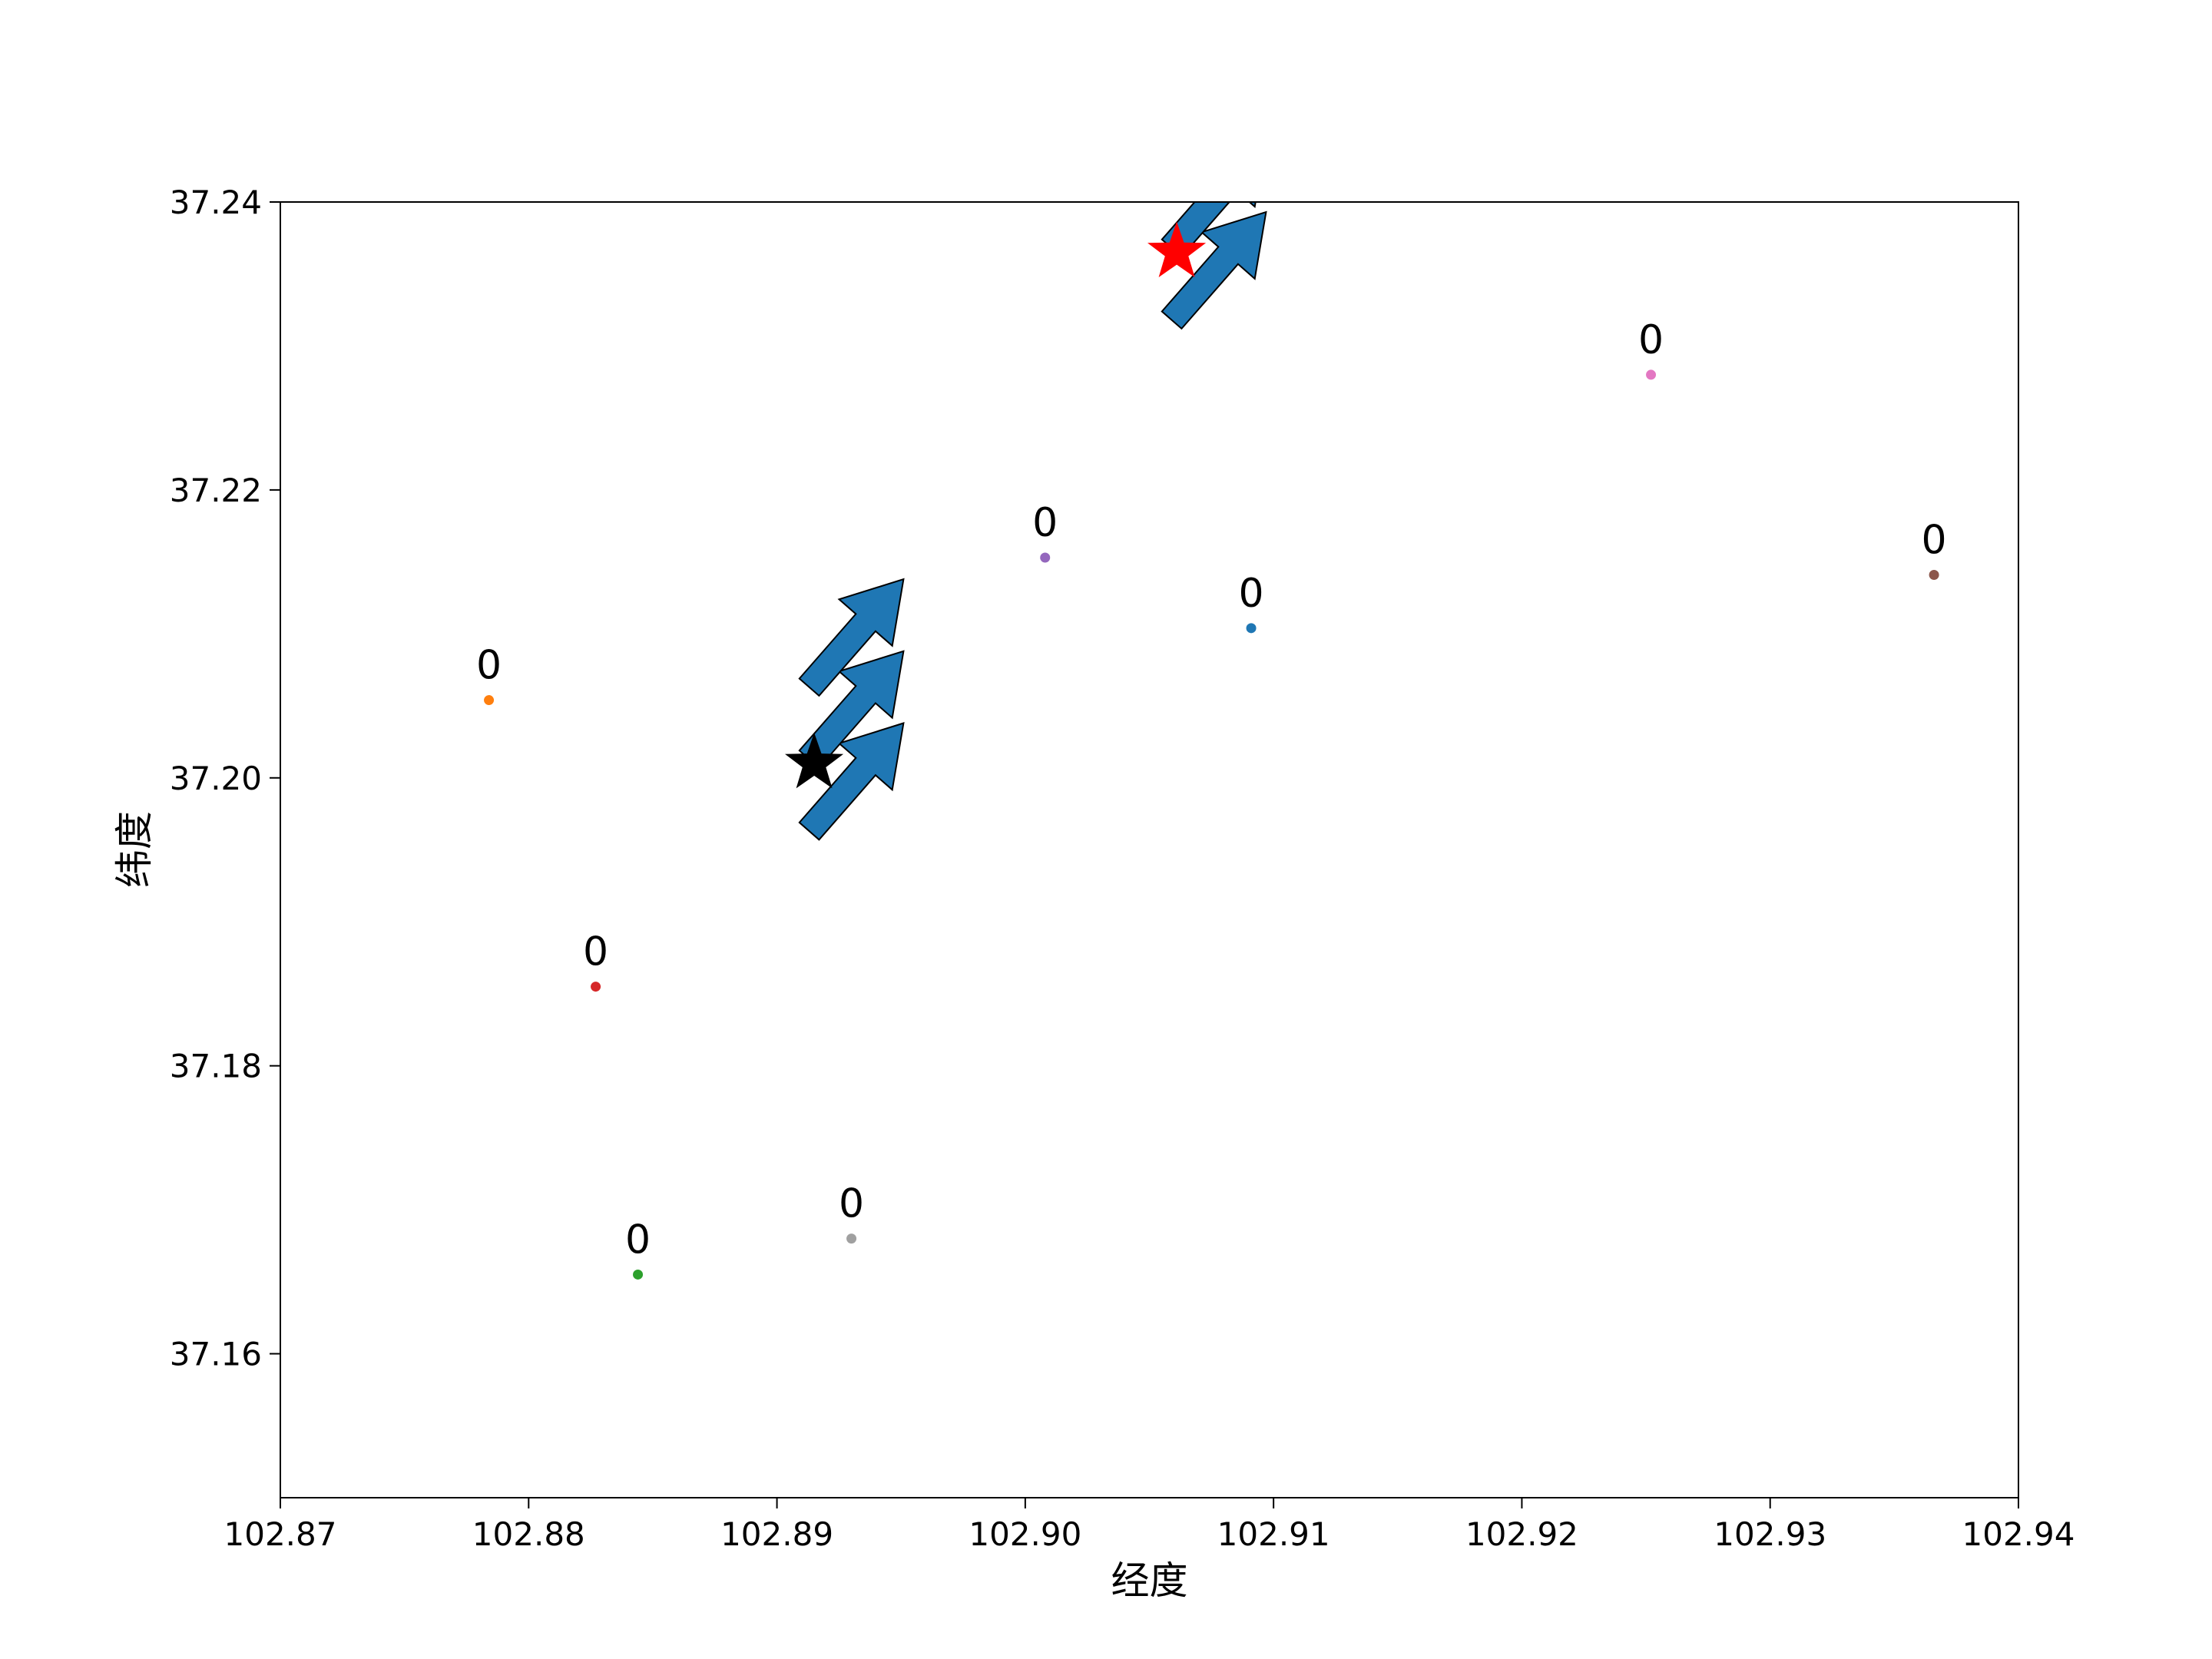 Image resolution: width=2212 pixels, height=1659 pixels. Describe the element at coordinates (281, 1534) in the screenshot. I see `x-tick-label: 102.87` at that location.